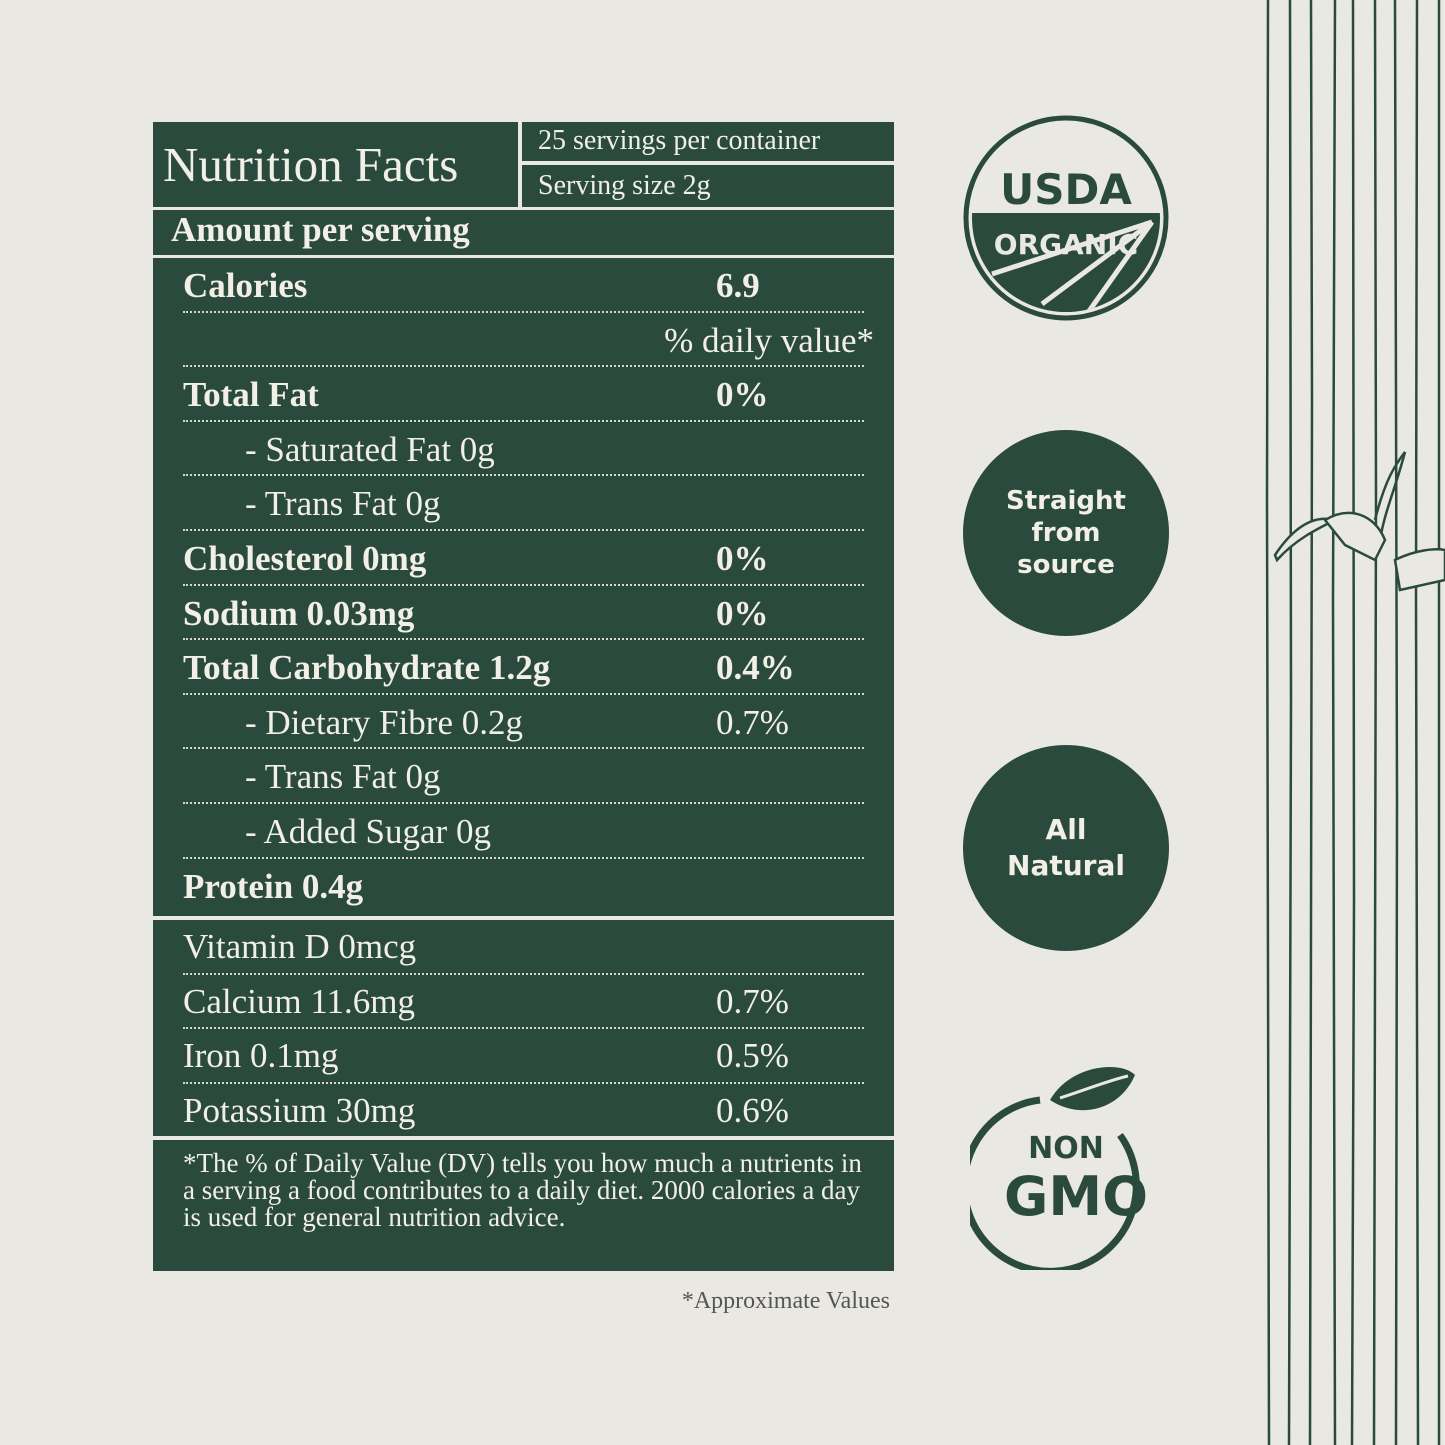 Image resolution: width=1445 pixels, height=1445 pixels. Describe the element at coordinates (1066, 865) in the screenshot. I see `badge-line: Natural` at that location.